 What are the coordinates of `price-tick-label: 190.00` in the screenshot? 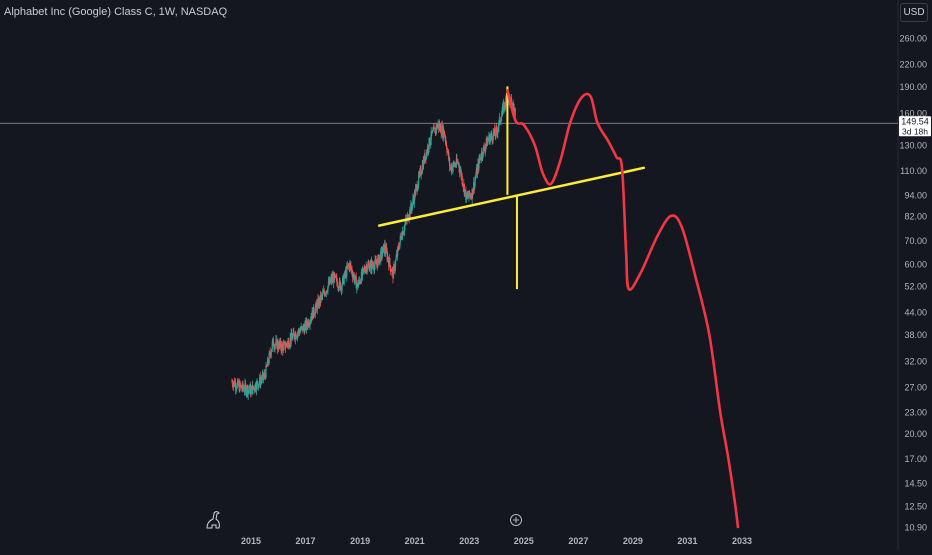 It's located at (913, 87).